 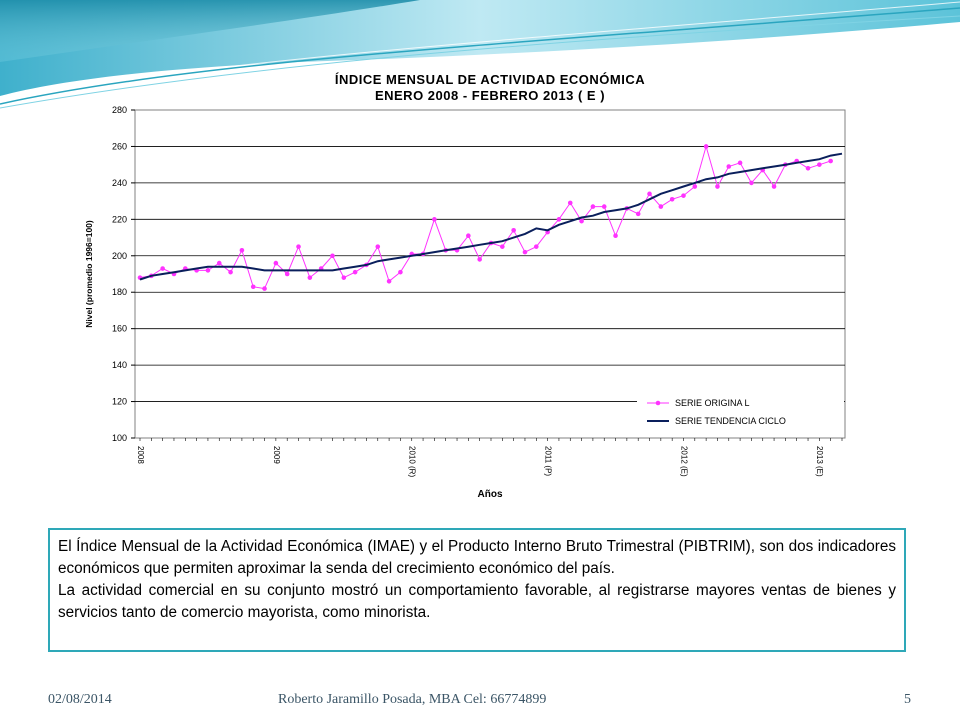 I want to click on x-tick-label: 2008, so click(x=140, y=455).